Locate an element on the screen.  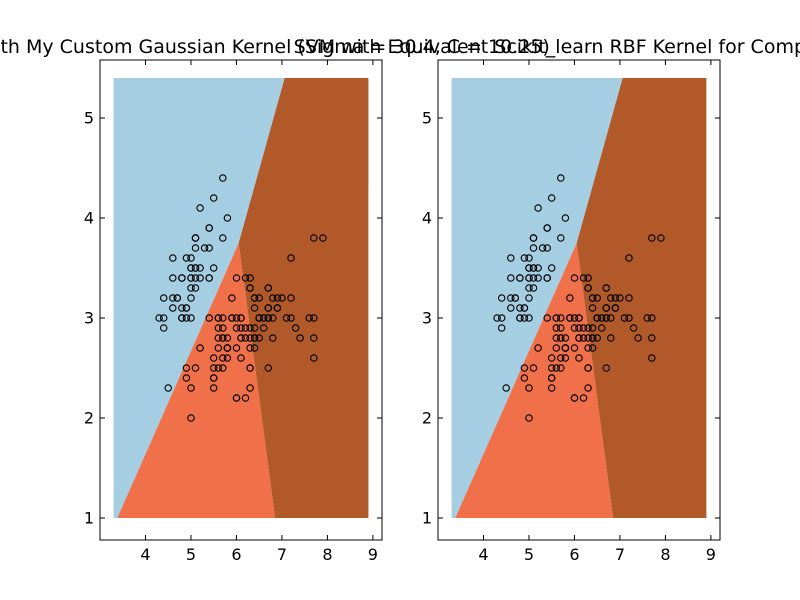
x-tick-label: 9 is located at coordinates (373, 554).